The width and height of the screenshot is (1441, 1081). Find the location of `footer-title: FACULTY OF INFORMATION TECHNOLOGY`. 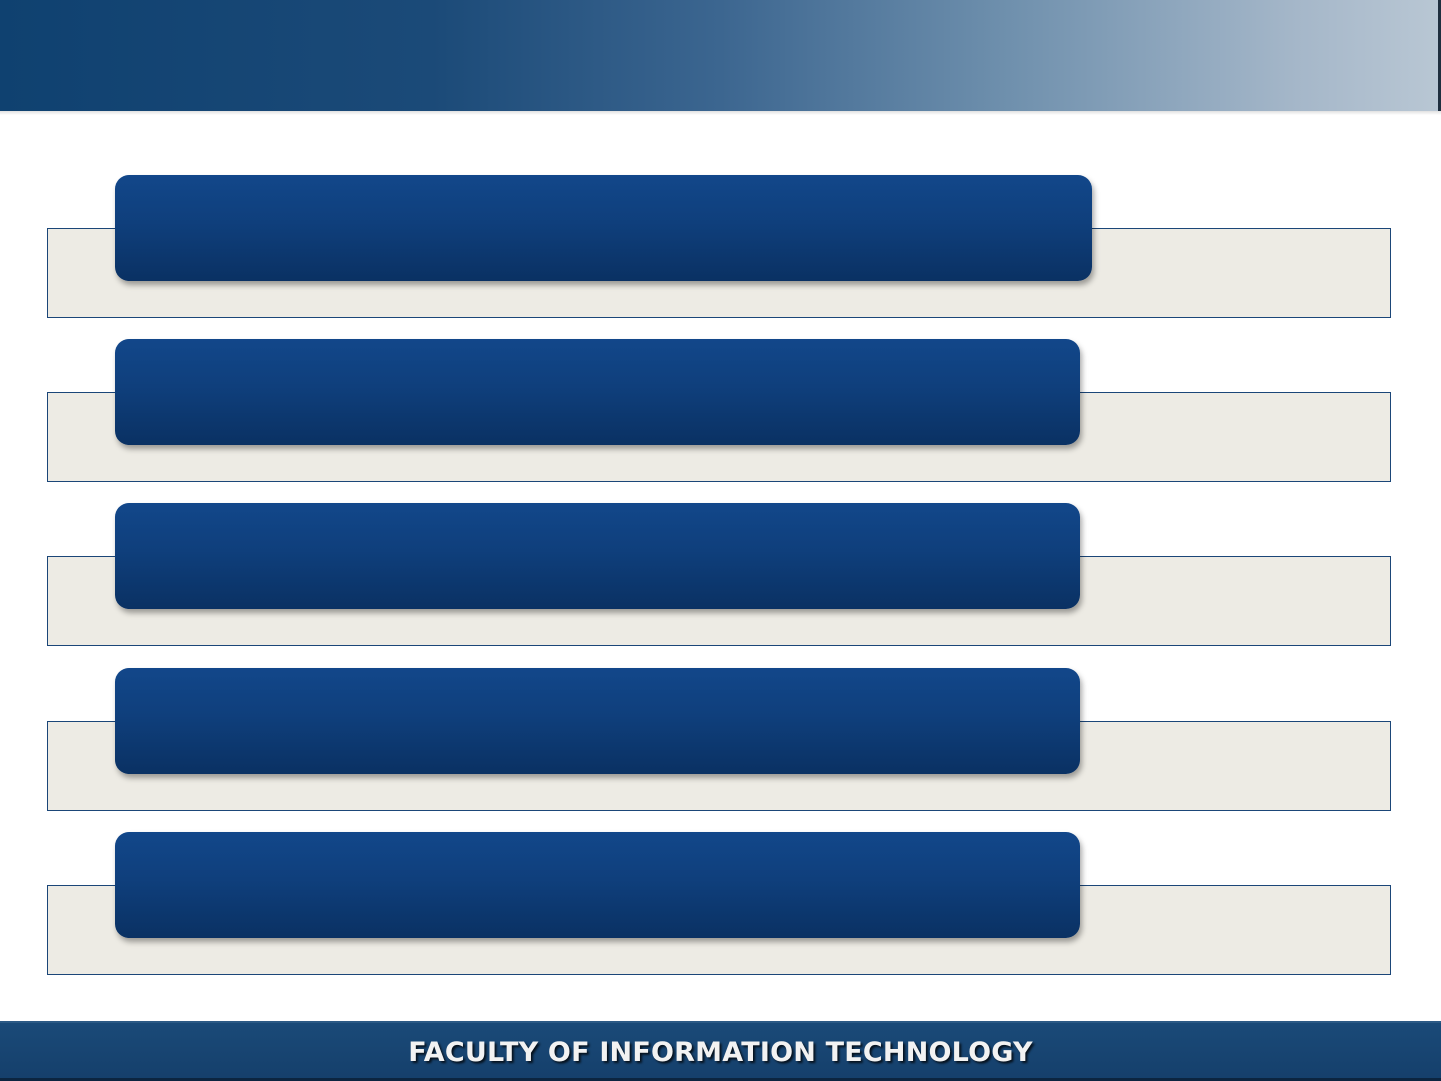

footer-title: FACULTY OF INFORMATION TECHNOLOGY is located at coordinates (720, 1052).